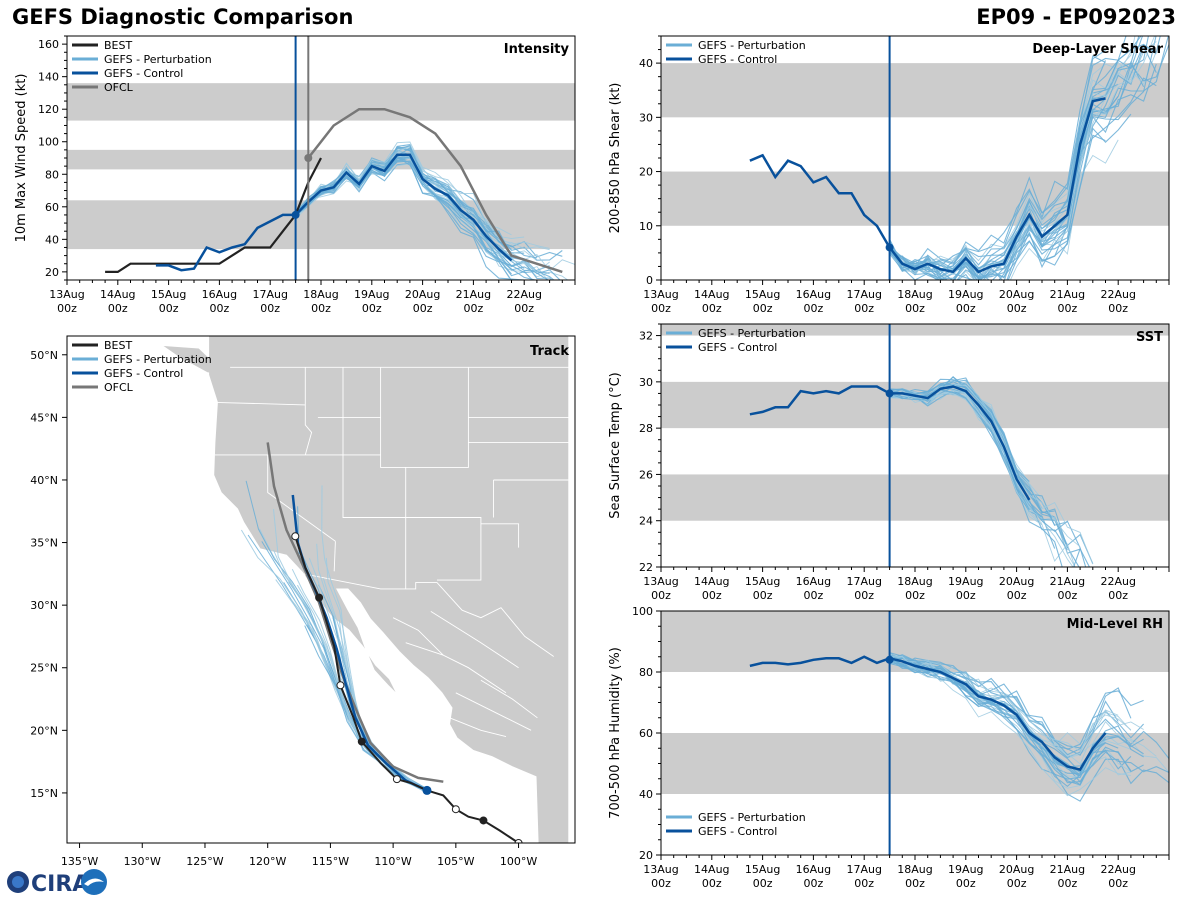 The width and height of the screenshot is (1200, 900). Describe the element at coordinates (813, 869) in the screenshot. I see `rh-x-tick-label: 16Aug` at that location.